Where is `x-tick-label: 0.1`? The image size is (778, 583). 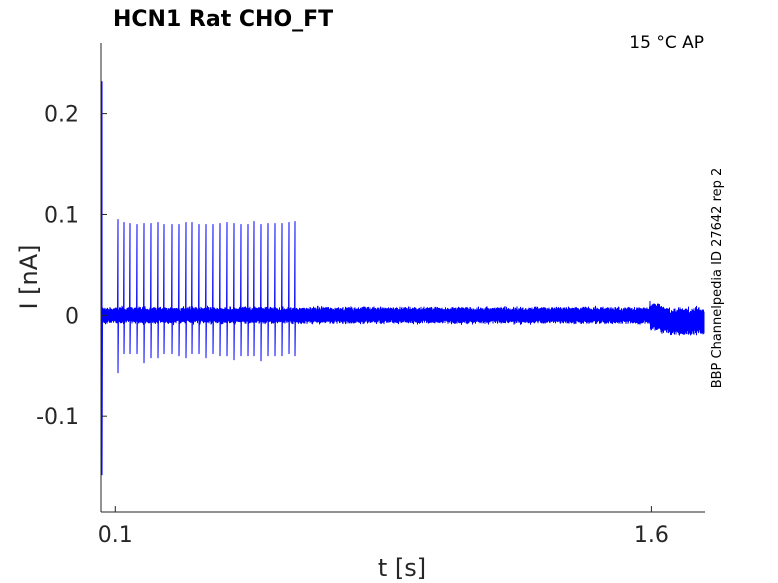
x-tick-label: 0.1 is located at coordinates (115, 535).